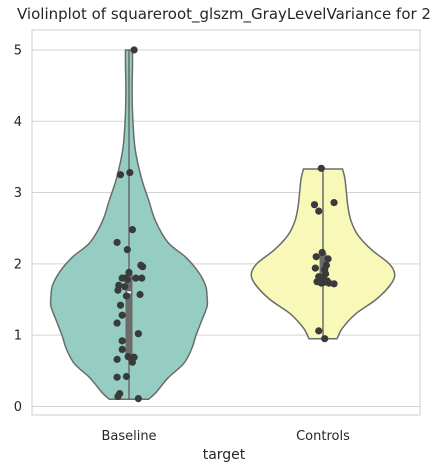 The image size is (440, 473). I want to click on y-tick-label: 3, so click(18, 193).